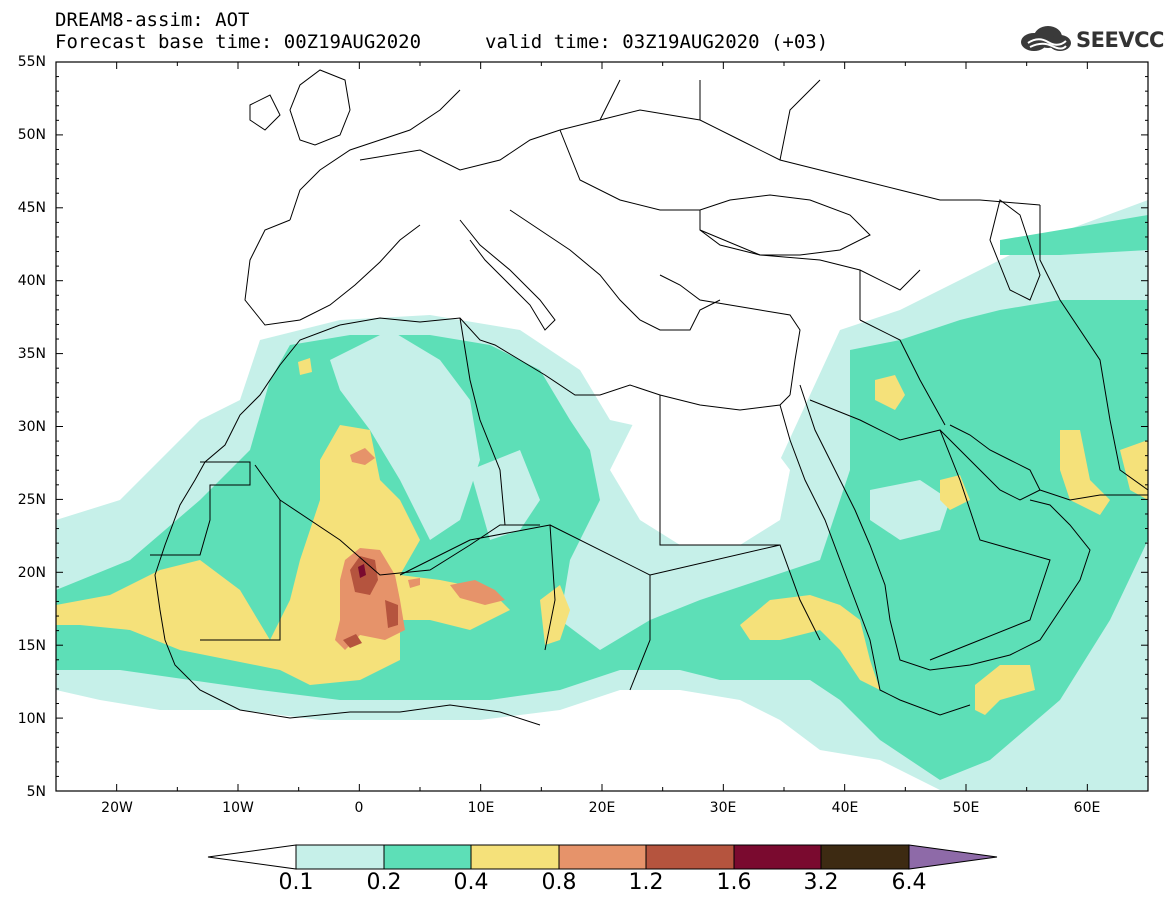 This screenshot has height=905, width=1165. What do you see at coordinates (875, 560) in the screenshot?
I see `coast-red-sea` at bounding box center [875, 560].